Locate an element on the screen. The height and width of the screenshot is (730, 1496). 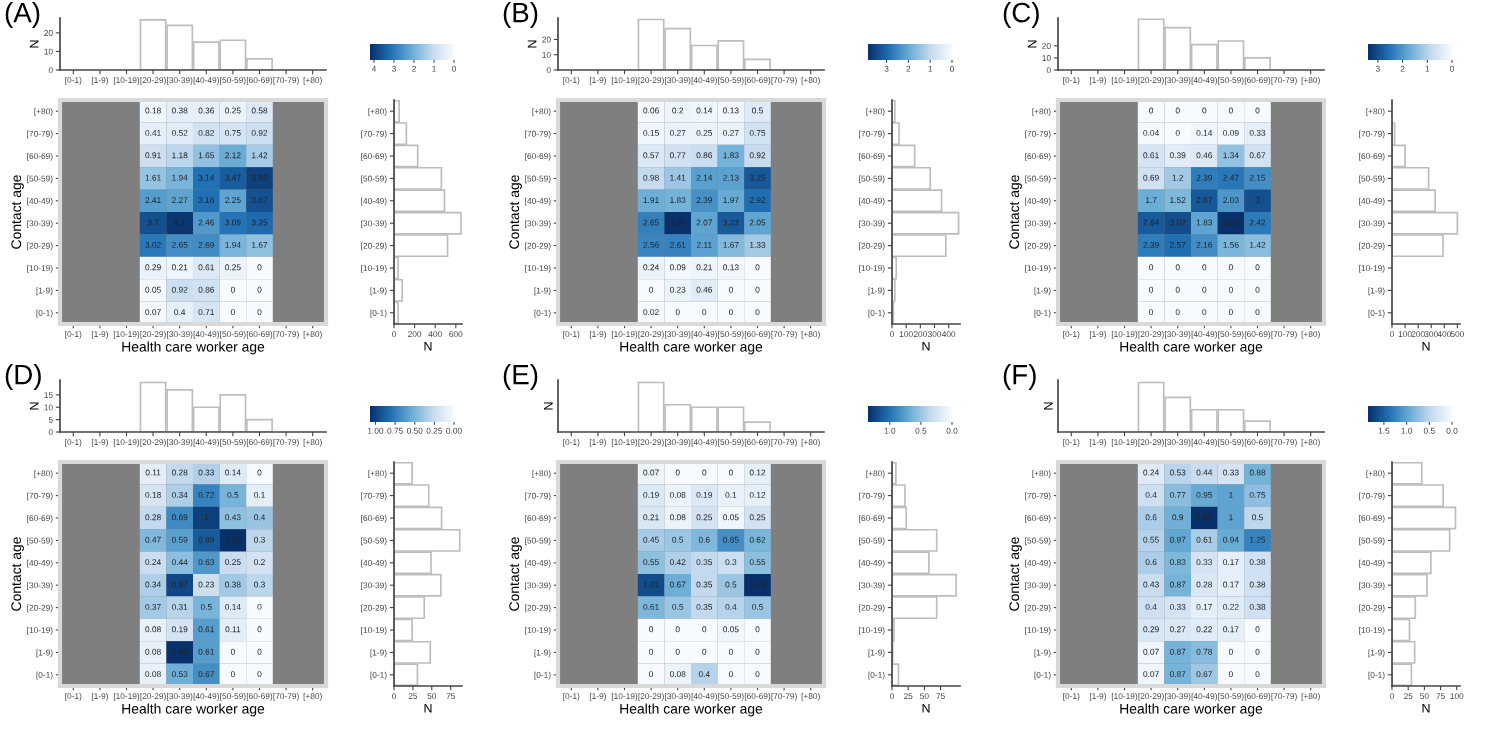
chart-title: (A) is located at coordinates (22, 15).